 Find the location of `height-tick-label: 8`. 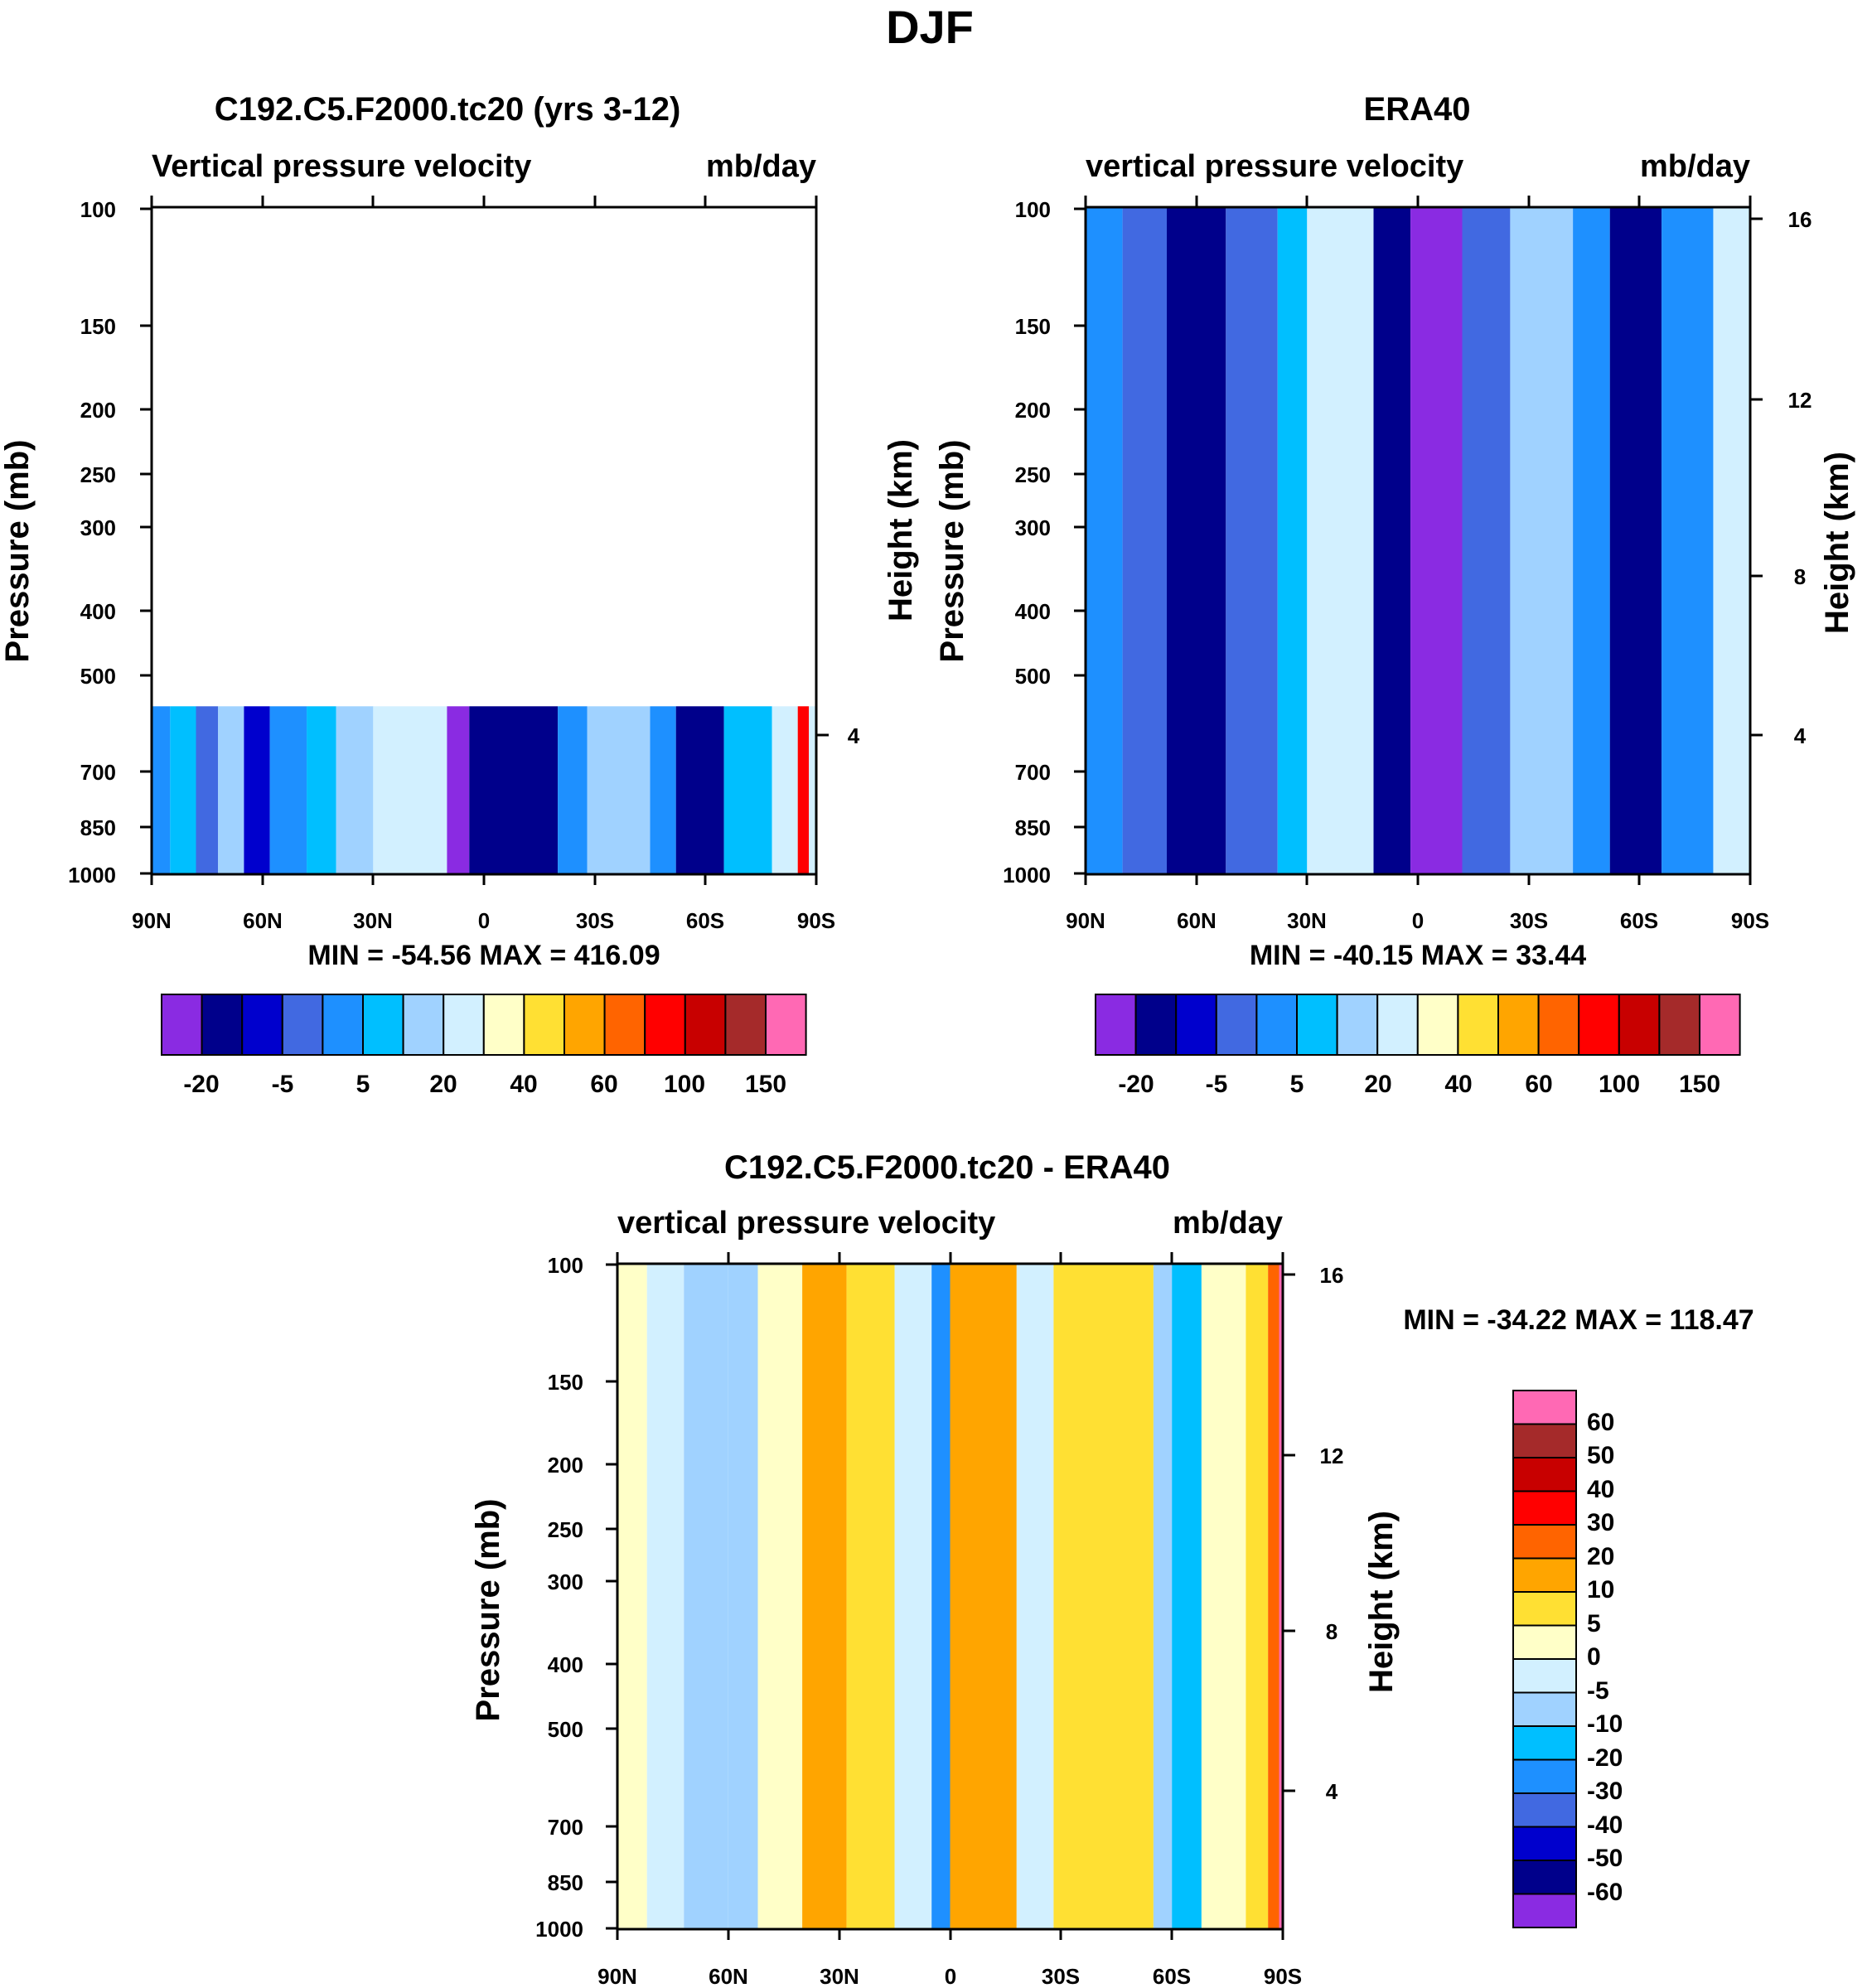

height-tick-label: 8 is located at coordinates (1331, 1631).